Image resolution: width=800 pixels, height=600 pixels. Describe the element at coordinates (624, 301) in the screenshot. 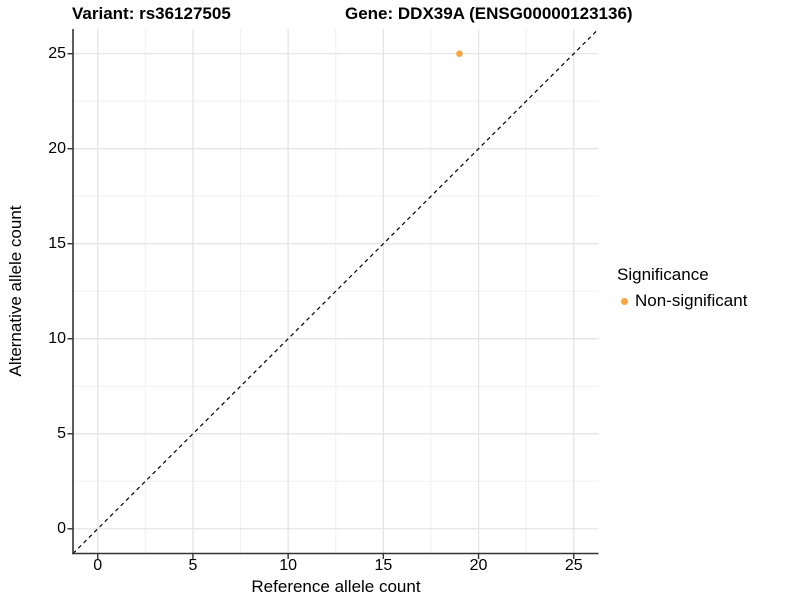

I see `legend-point-marker-icon` at that location.